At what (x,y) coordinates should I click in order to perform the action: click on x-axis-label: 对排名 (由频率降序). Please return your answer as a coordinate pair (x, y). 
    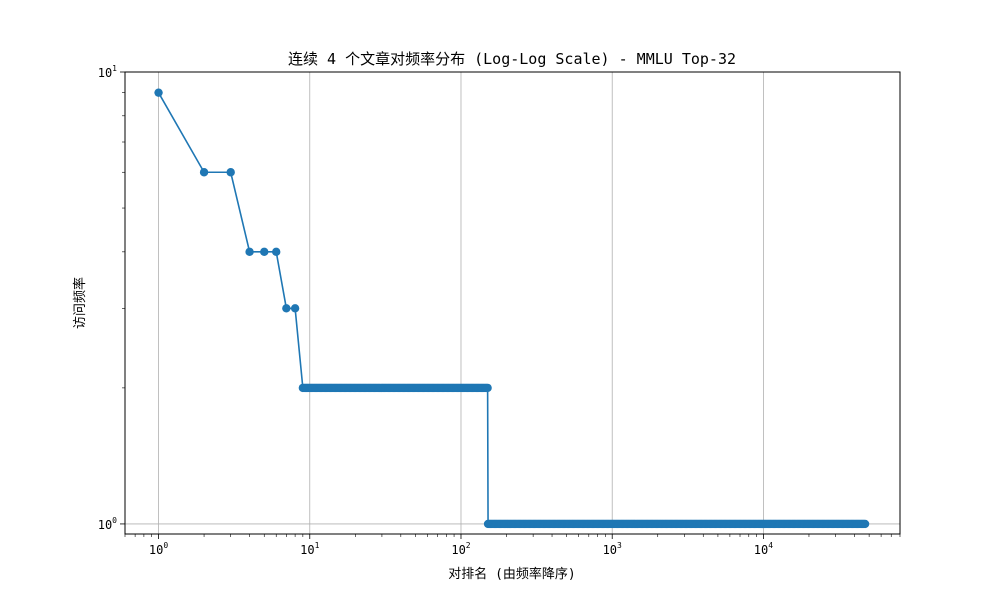
    Looking at the image, I should click on (511, 574).